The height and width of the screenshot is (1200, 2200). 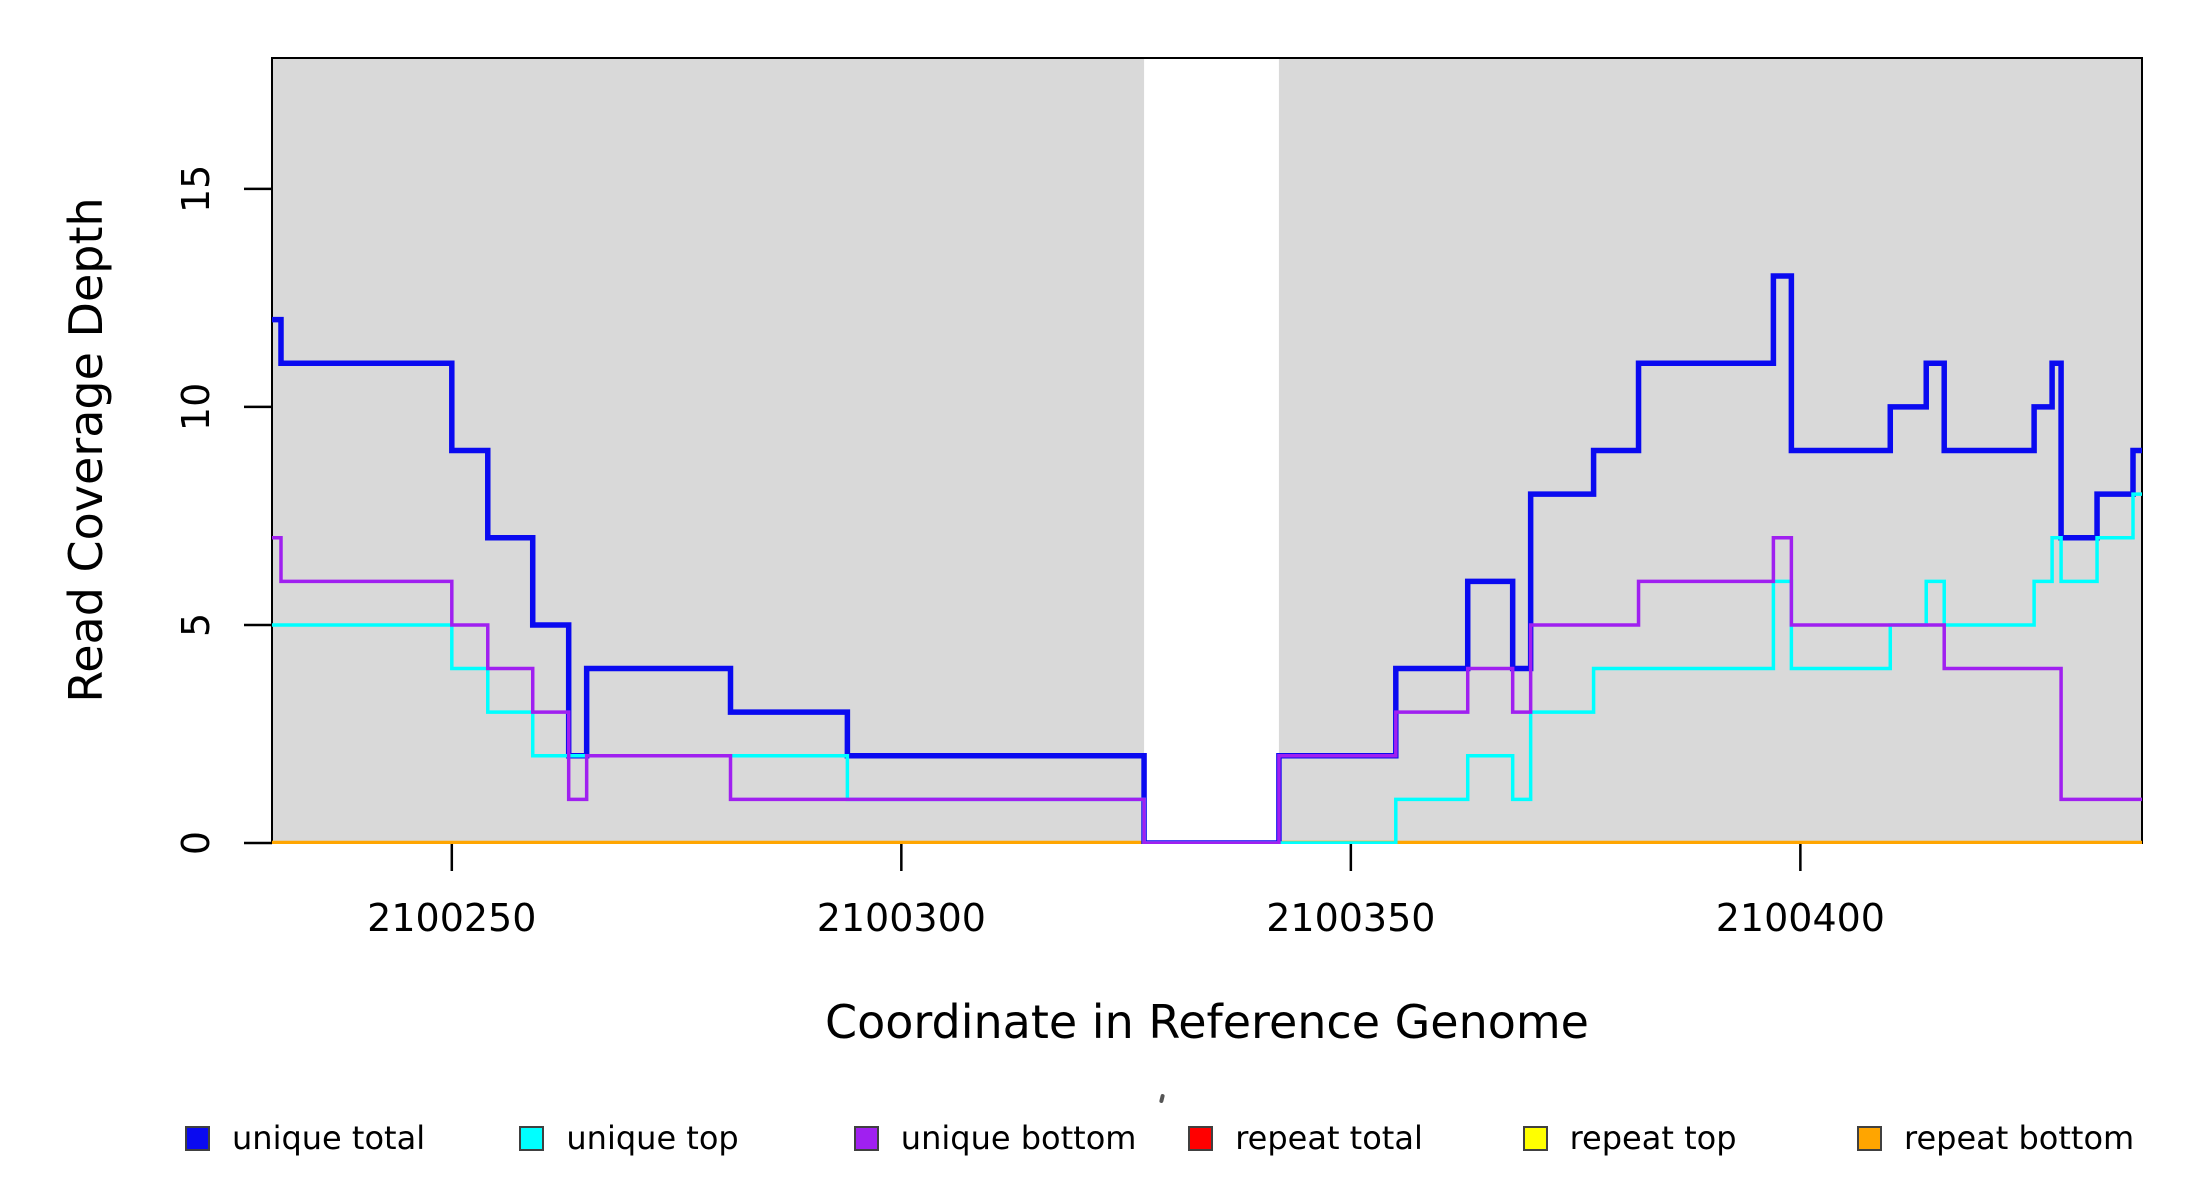 I want to click on y-tick-label: 0, so click(x=196, y=843).